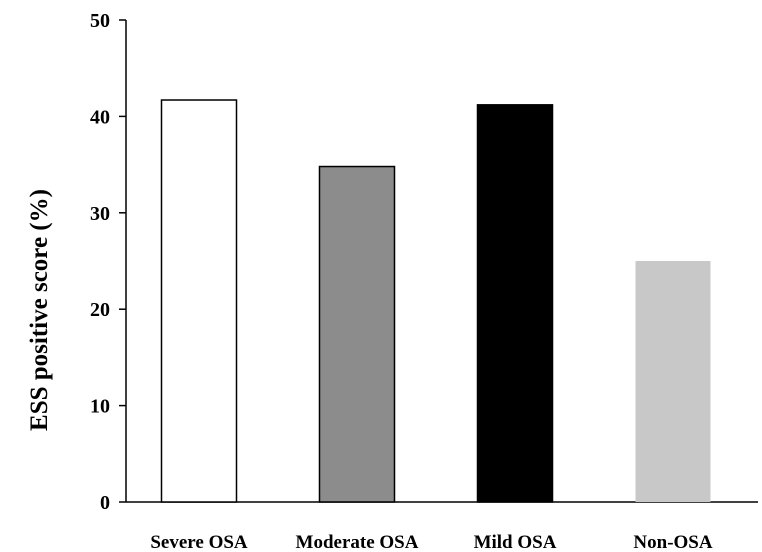 This screenshot has width=762, height=552. Describe the element at coordinates (100, 21) in the screenshot. I see `y-tick-label: 50` at that location.